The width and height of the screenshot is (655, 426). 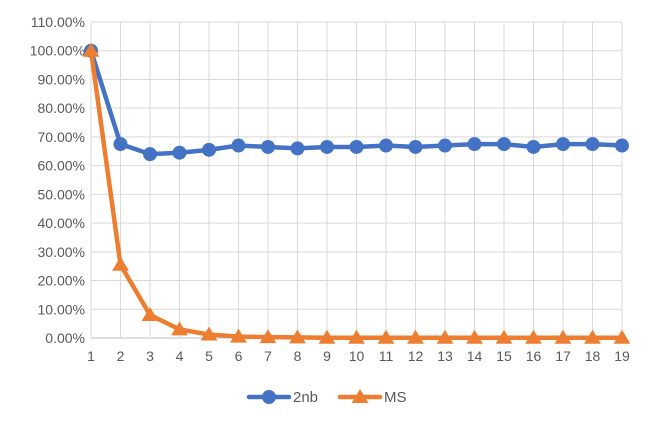 I want to click on x-tick-label: 17, so click(x=563, y=356).